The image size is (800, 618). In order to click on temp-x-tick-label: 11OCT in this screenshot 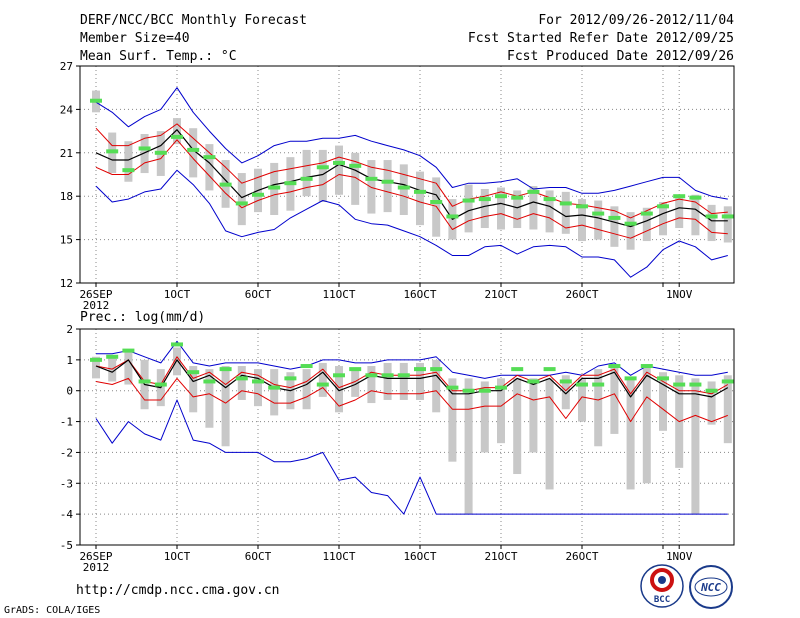, I will do `click(338, 294)`.